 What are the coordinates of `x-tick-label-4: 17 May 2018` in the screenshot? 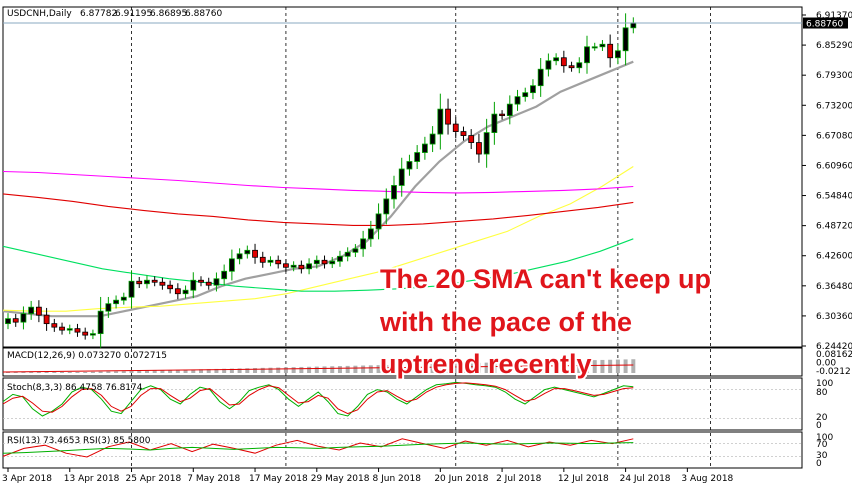 It's located at (278, 479).